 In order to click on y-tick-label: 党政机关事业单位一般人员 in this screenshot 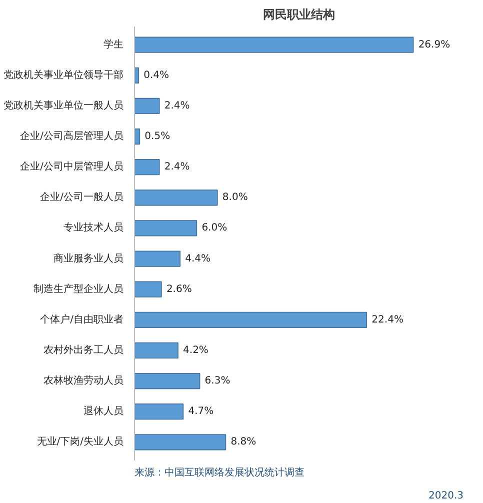, I will do `click(64, 105)`.